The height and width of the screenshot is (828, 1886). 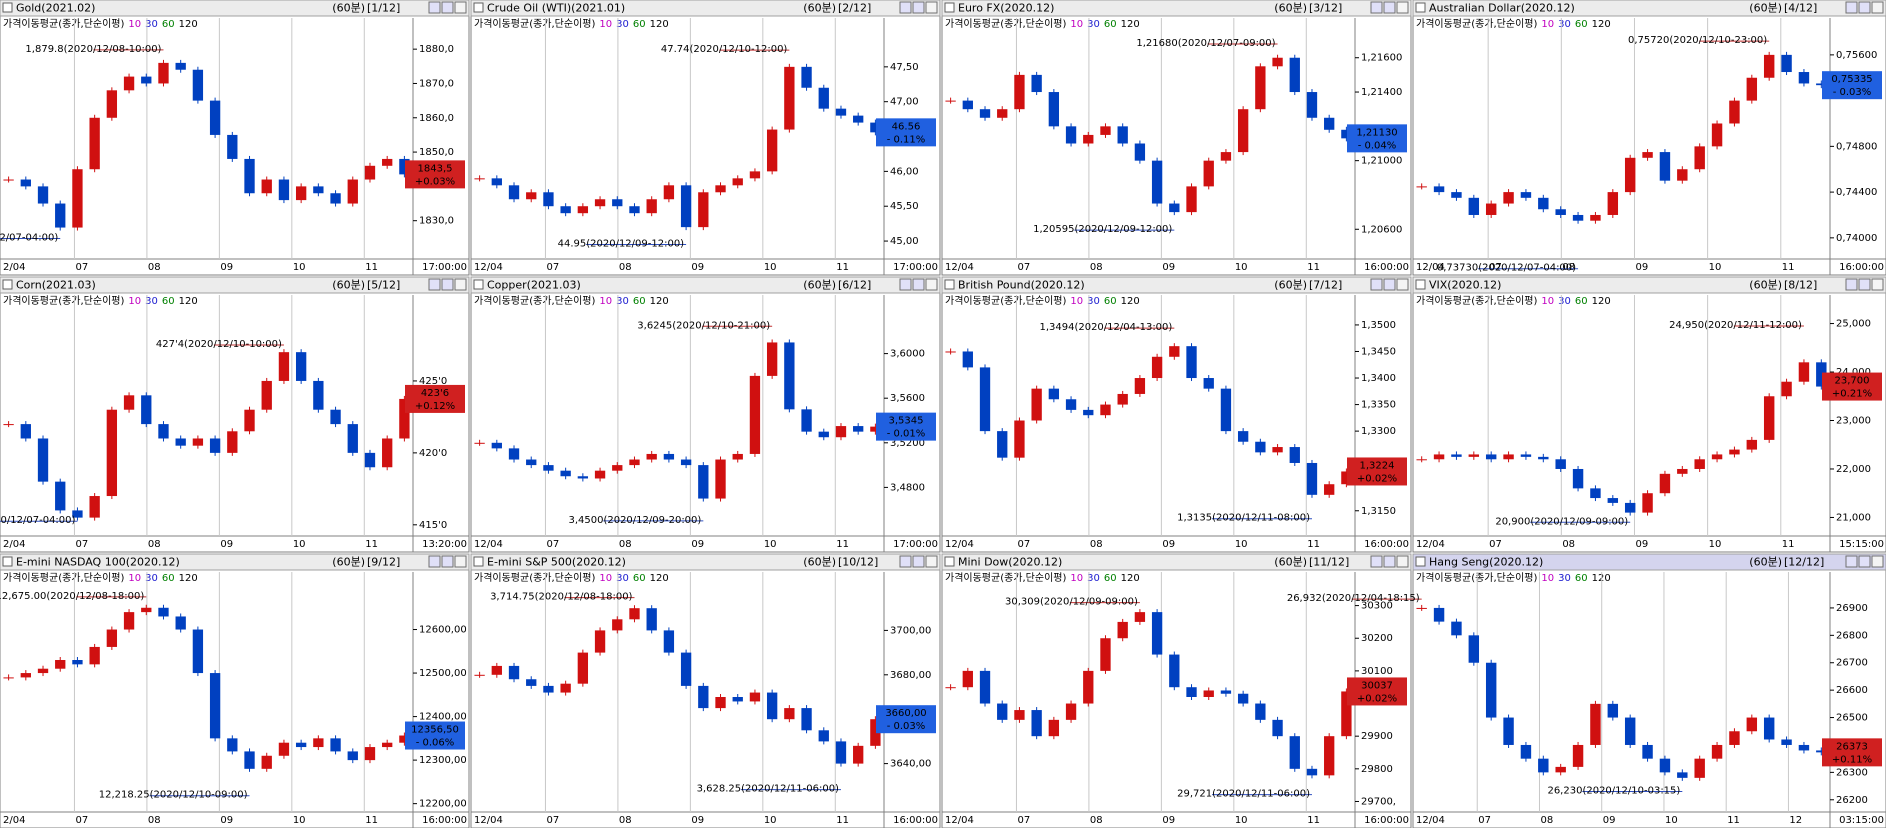 What do you see at coordinates (1176, 285) in the screenshot?
I see `title-bar` at bounding box center [1176, 285].